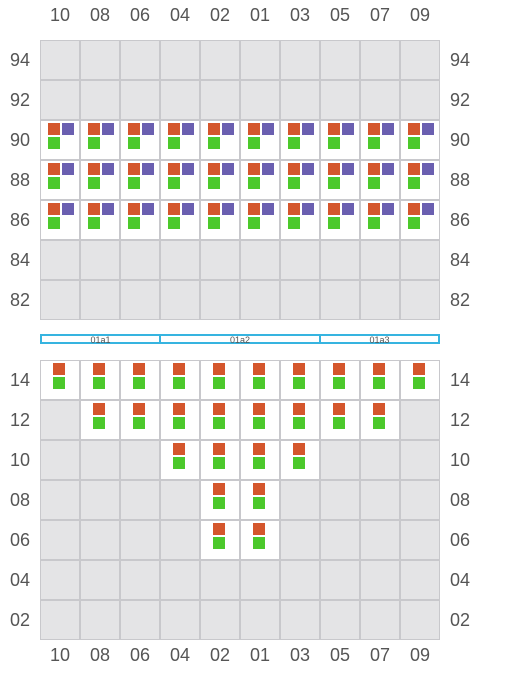 The image size is (520, 680). I want to click on hatch-cover: 01a3, so click(379, 339).